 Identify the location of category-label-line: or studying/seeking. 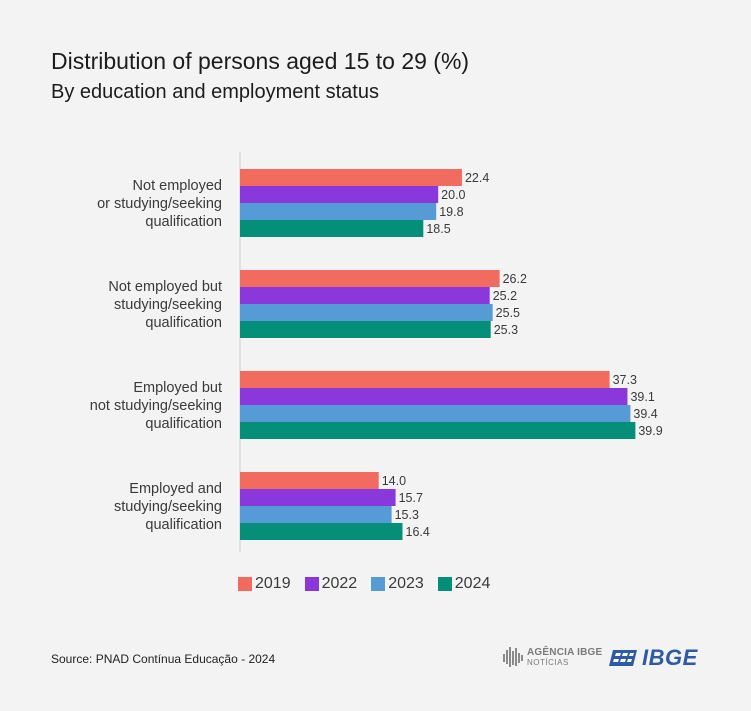
(159, 204).